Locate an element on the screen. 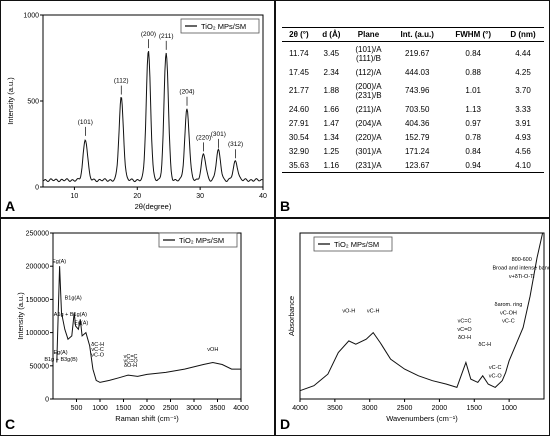  x-axis-label: 2θ(degree) is located at coordinates (153, 206).